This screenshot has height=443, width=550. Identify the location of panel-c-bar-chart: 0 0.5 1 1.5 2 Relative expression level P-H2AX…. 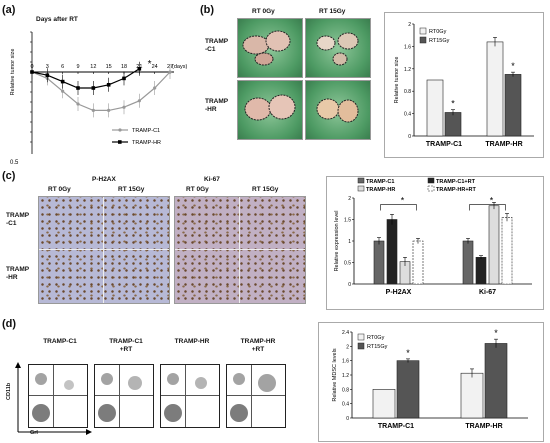
(433, 236).